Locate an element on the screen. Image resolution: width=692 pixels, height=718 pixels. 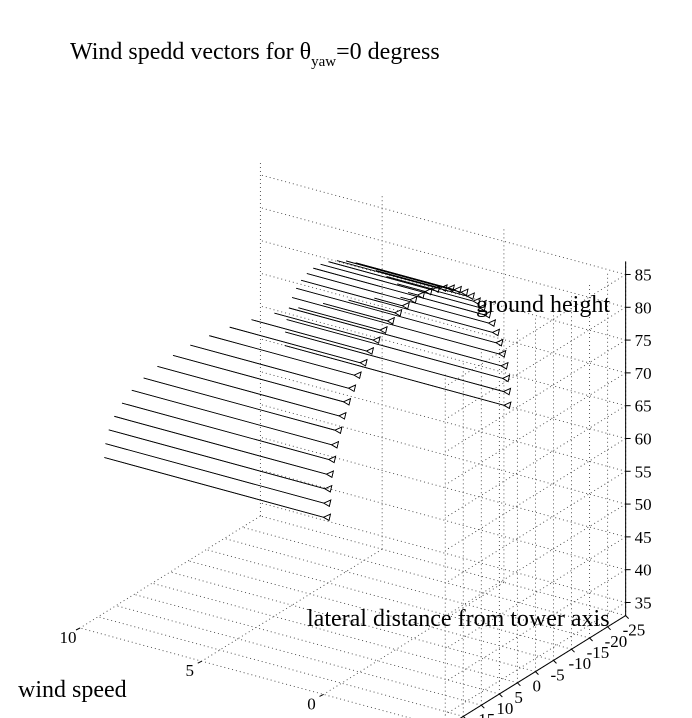
z-axis-label: ground height is located at coordinates (543, 305).